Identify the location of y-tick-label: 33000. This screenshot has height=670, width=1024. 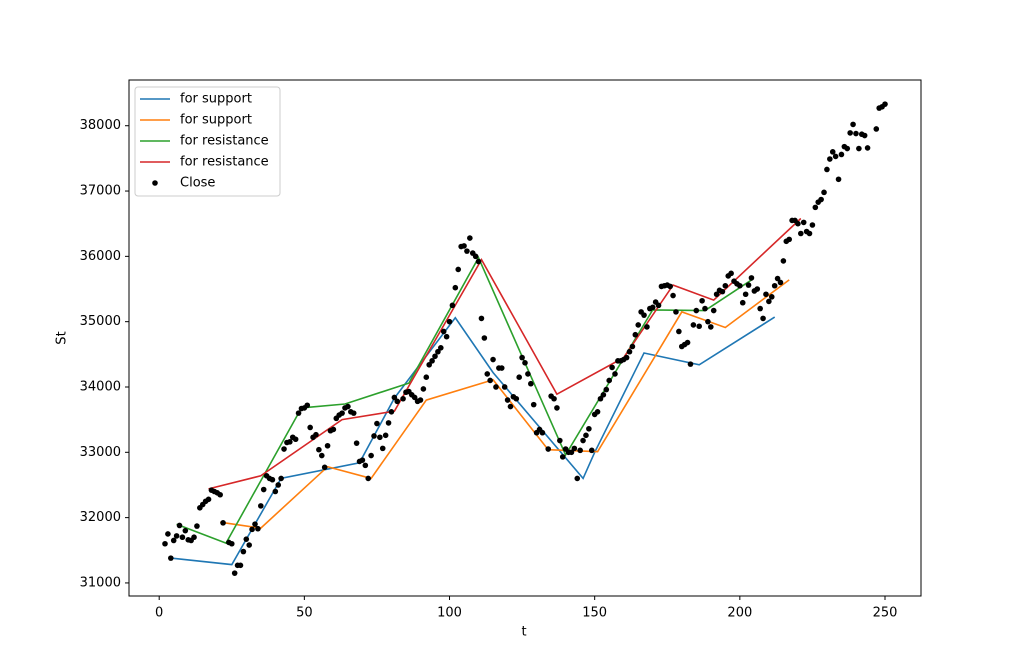
(100, 452).